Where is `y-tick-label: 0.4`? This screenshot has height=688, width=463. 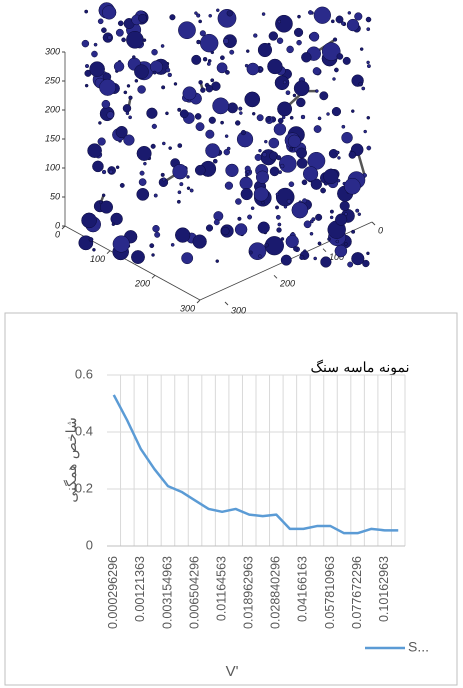 y-tick-label: 0.4 is located at coordinates (84, 430).